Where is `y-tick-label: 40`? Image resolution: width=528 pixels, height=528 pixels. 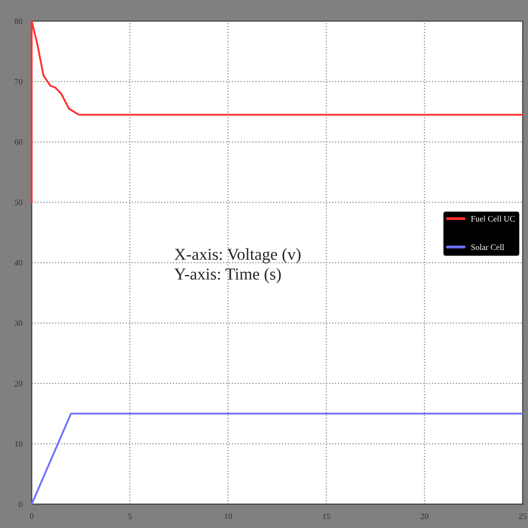 y-tick-label: 40 is located at coordinates (18, 263).